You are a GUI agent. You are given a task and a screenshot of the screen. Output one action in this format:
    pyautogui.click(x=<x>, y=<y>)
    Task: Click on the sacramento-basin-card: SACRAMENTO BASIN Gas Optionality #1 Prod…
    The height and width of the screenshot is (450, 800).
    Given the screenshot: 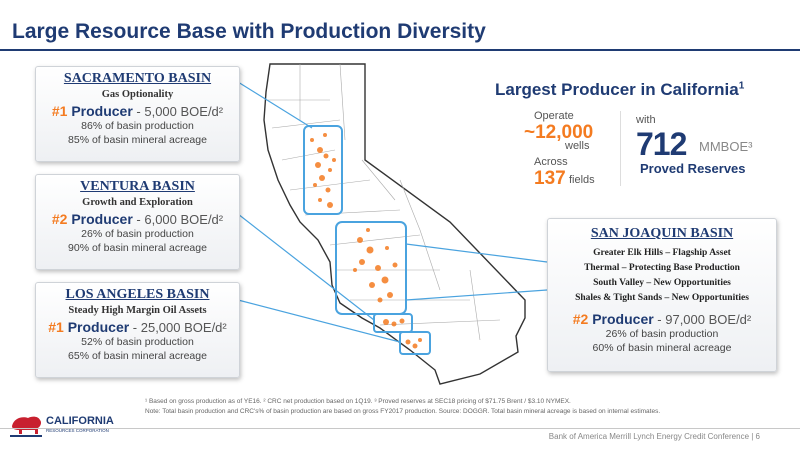 What is the action you would take?
    pyautogui.click(x=137, y=114)
    